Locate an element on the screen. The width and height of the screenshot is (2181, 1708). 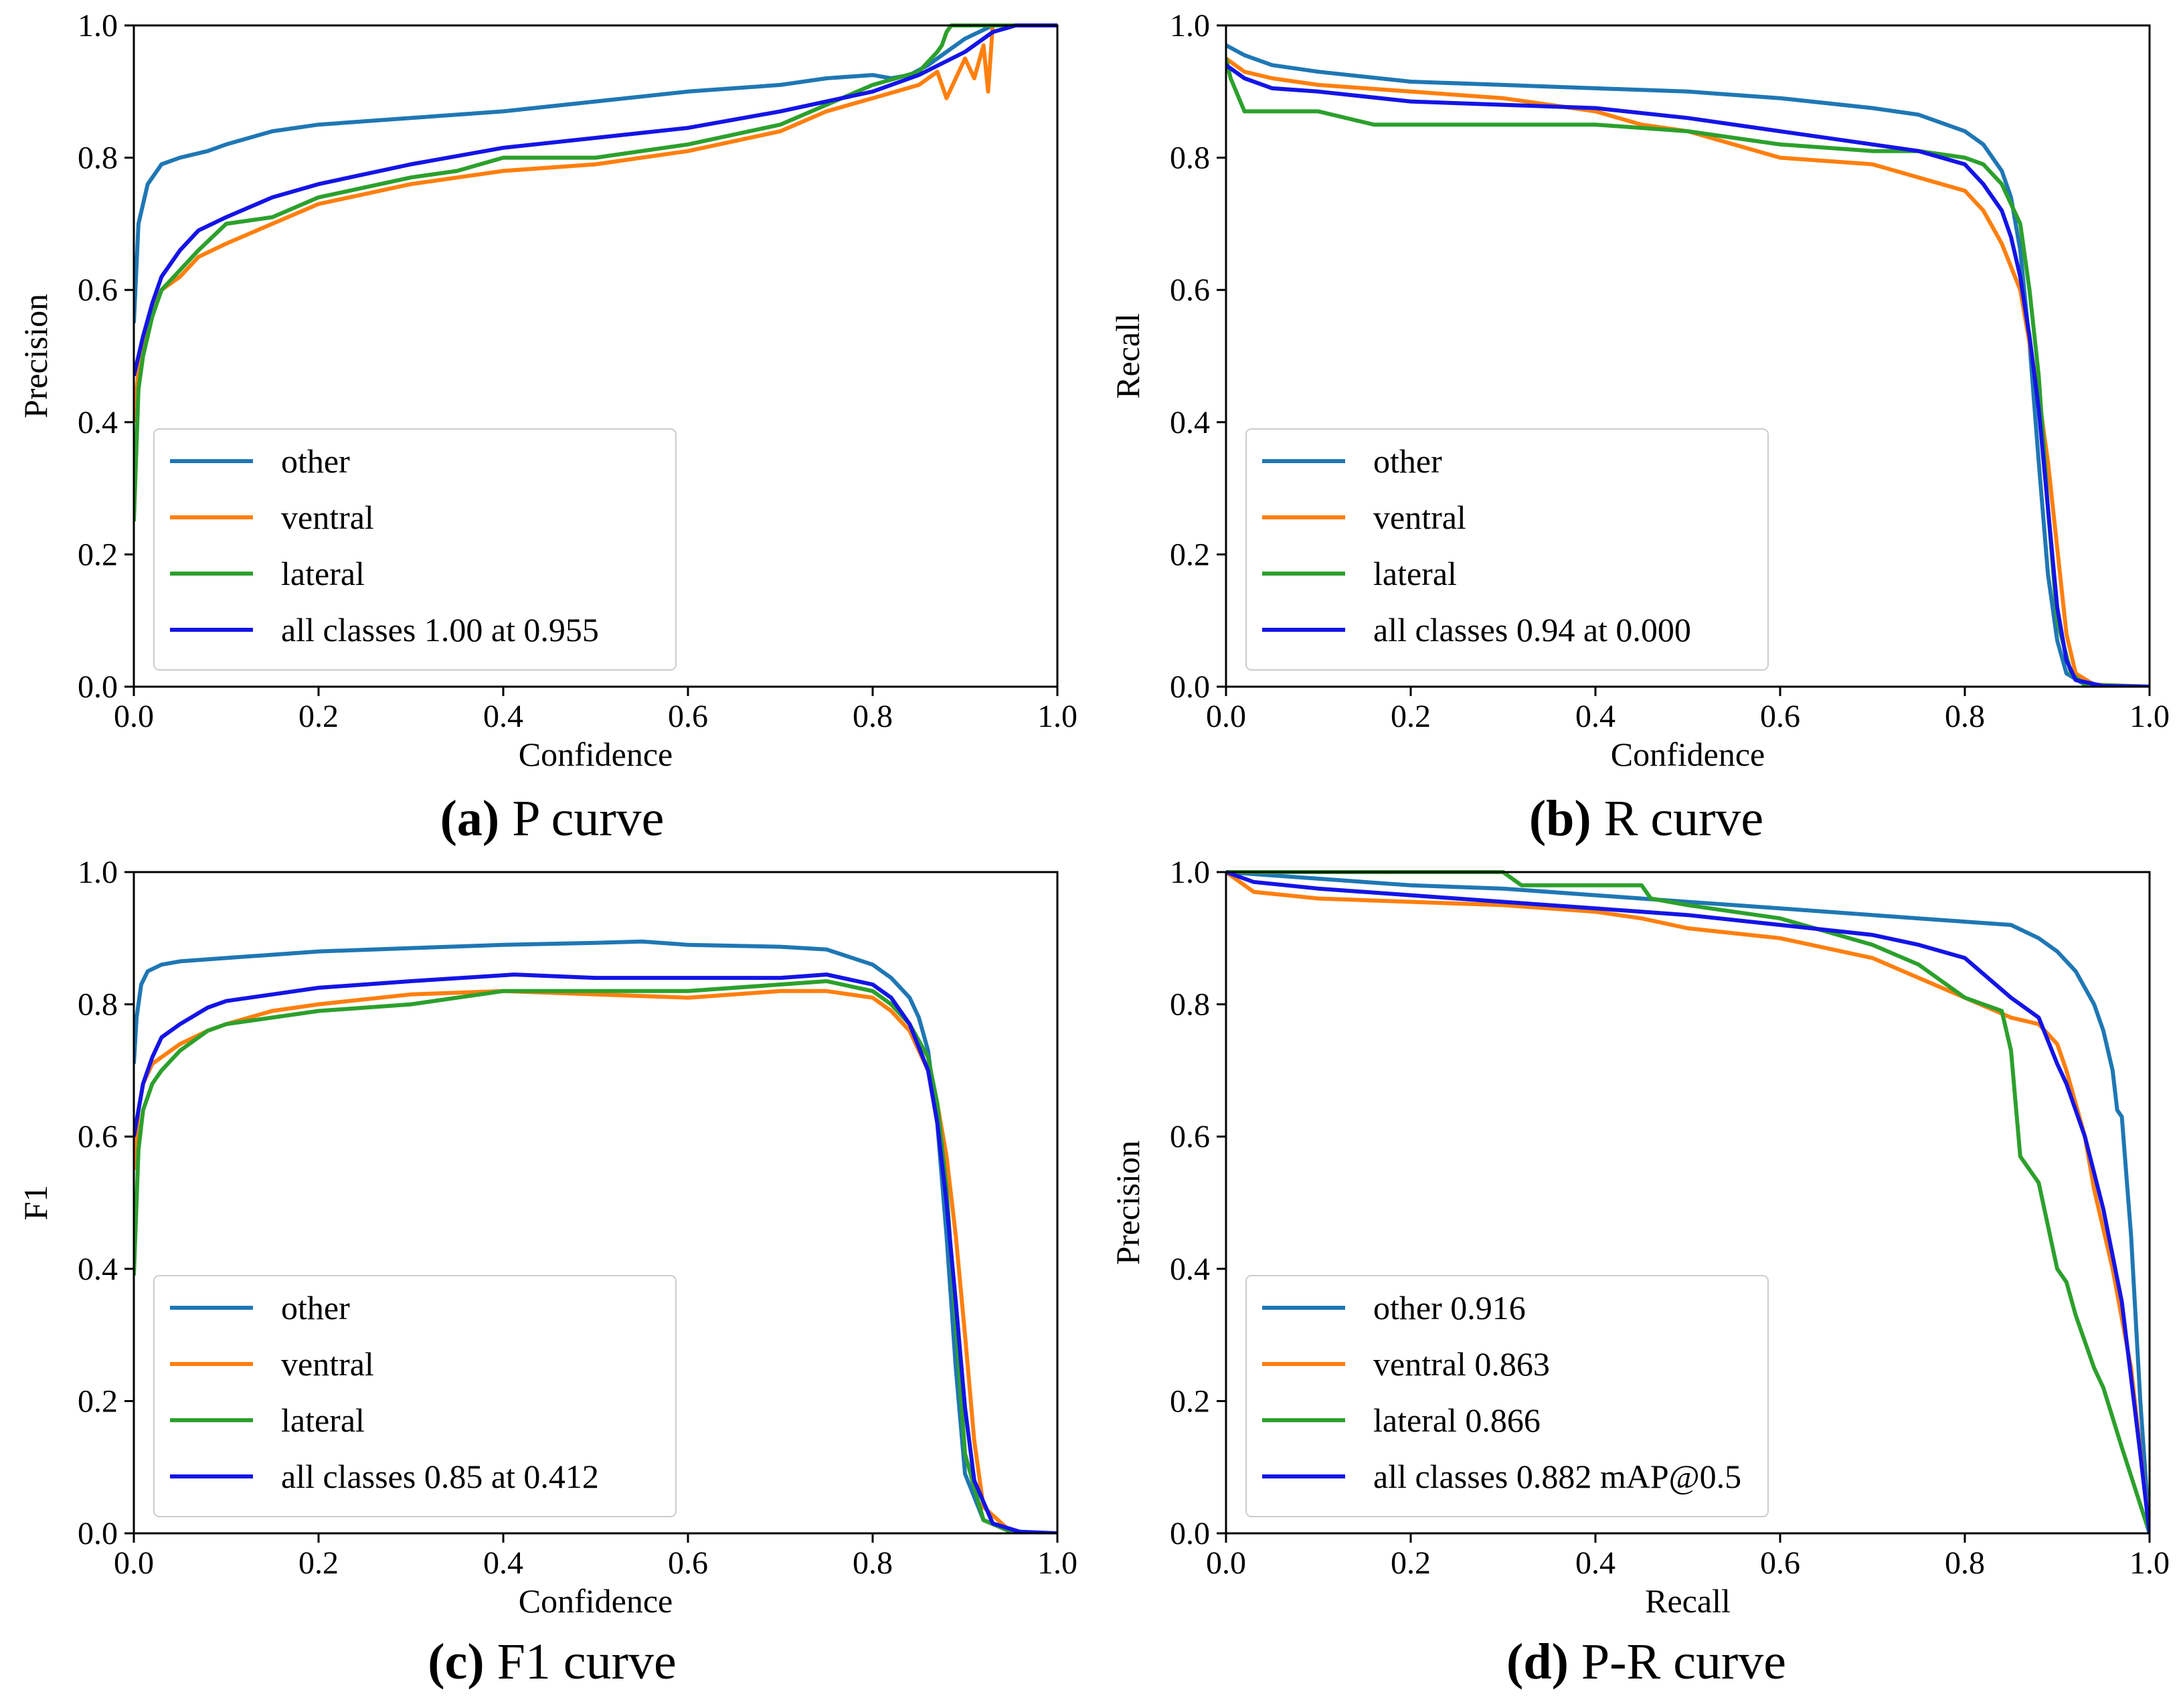
pr-curve-y-tick-label: 0.6 is located at coordinates (1190, 1137).